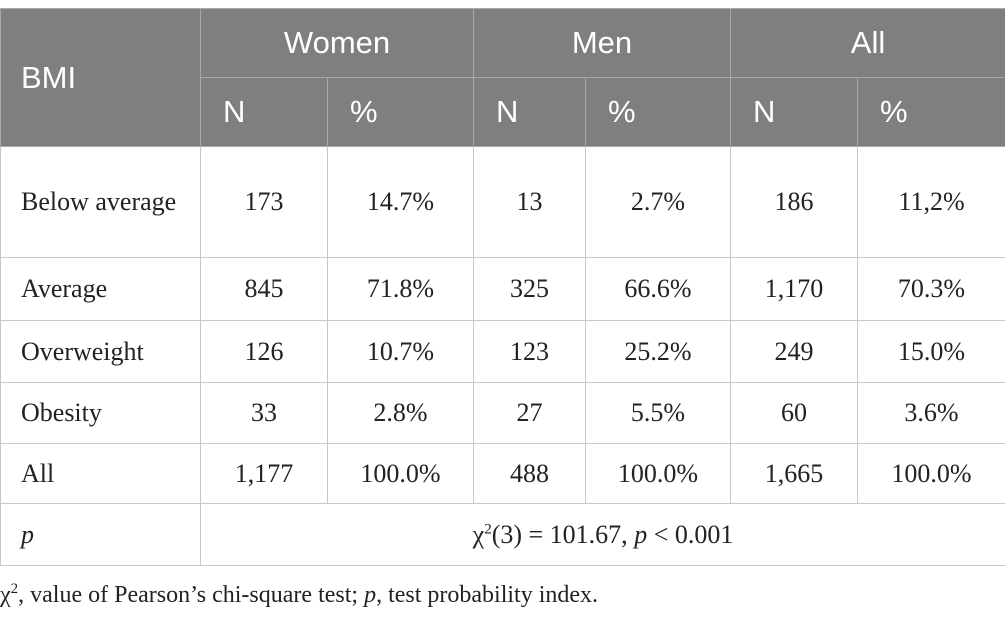 The image size is (1005, 623). I want to click on data-cell: 10.7%, so click(400, 351).